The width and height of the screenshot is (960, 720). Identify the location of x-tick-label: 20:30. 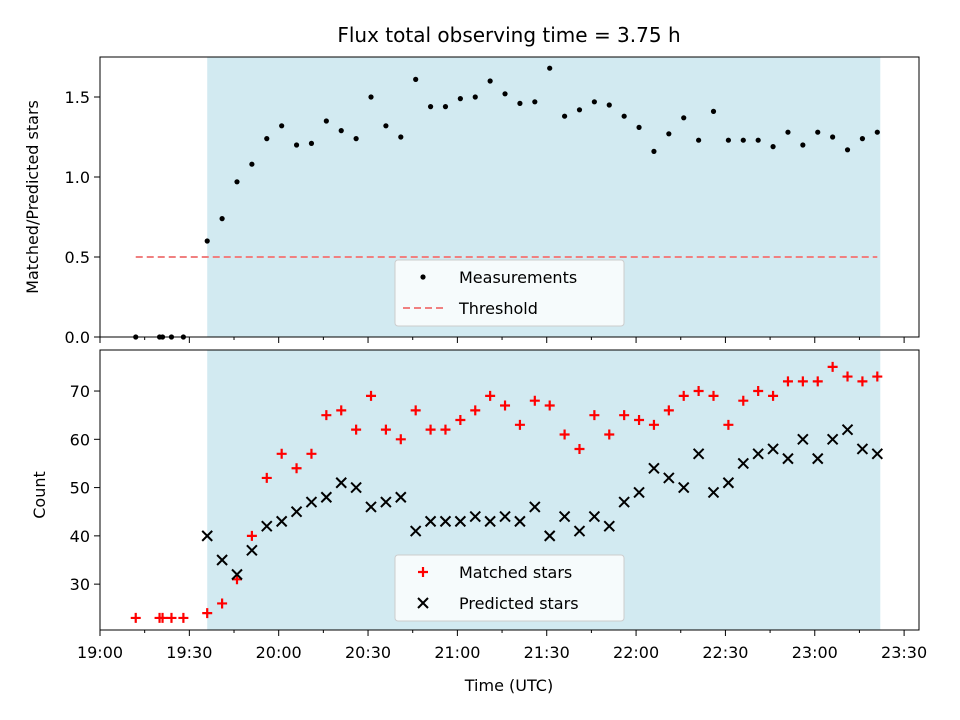
(368, 652).